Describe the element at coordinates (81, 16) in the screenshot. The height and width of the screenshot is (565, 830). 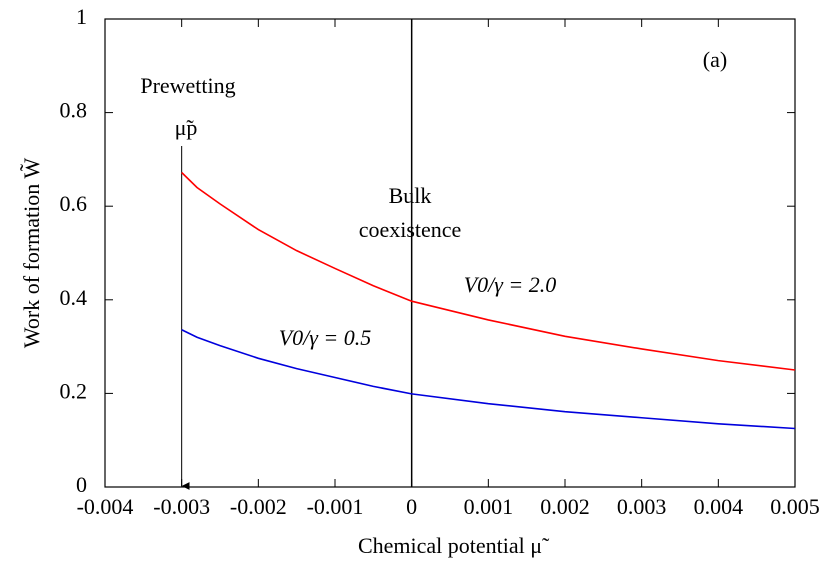
I see `y-tick-label: 1` at that location.